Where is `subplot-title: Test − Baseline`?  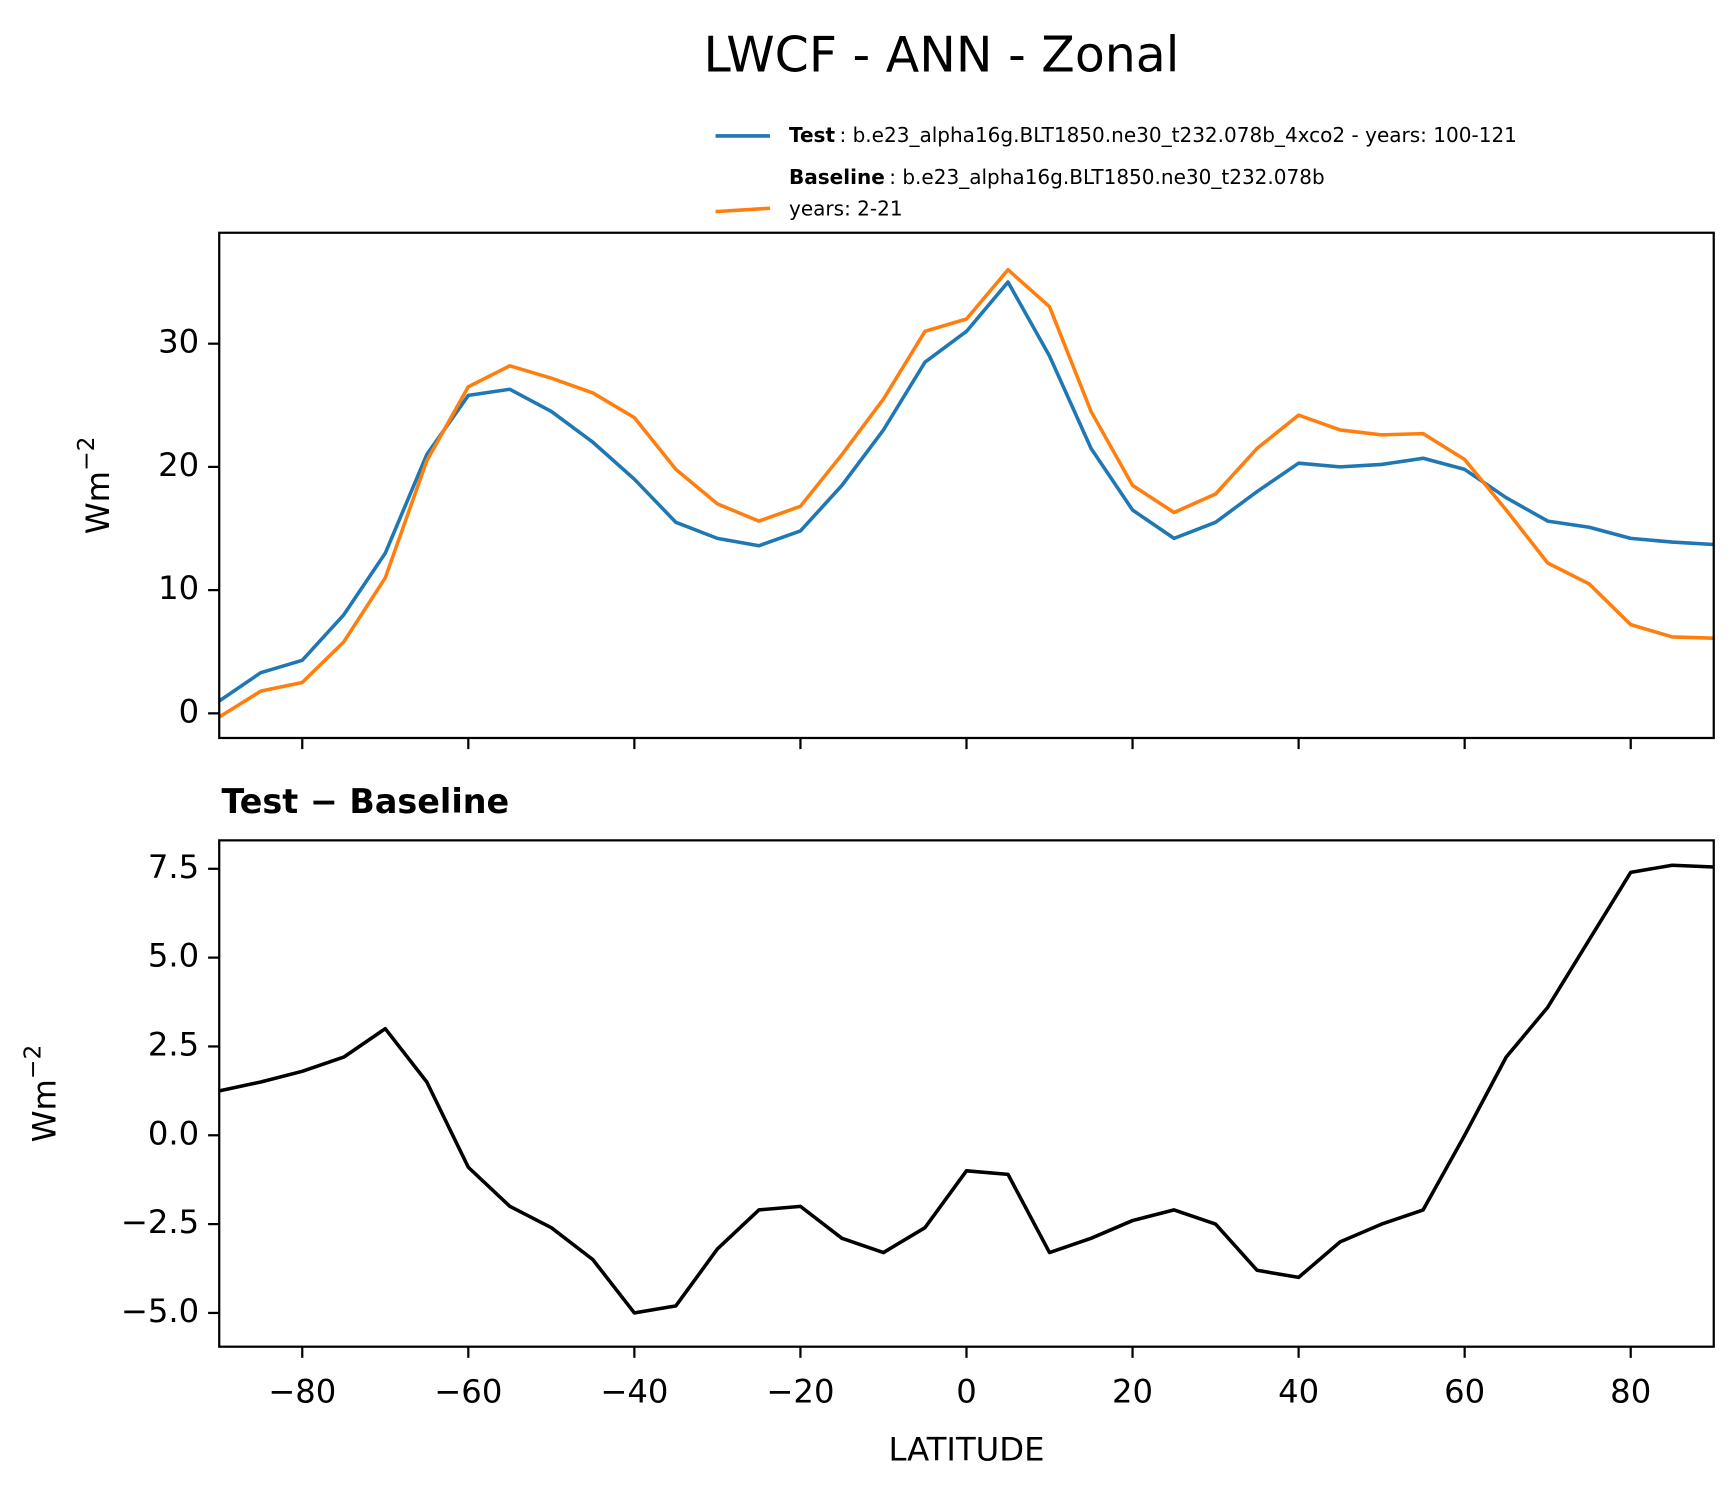
subplot-title: Test − Baseline is located at coordinates (365, 801).